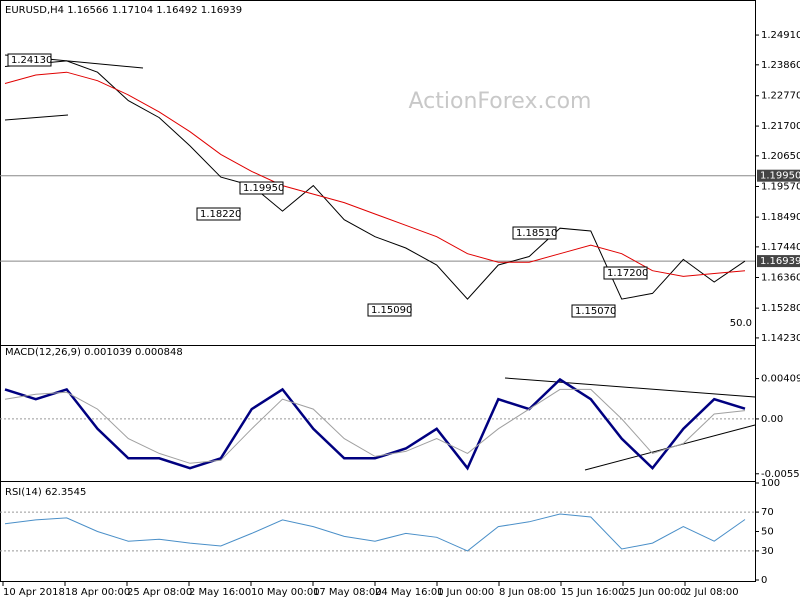  Describe the element at coordinates (285, 592) in the screenshot. I see `x-tick-label: 10 May 00:00` at that location.